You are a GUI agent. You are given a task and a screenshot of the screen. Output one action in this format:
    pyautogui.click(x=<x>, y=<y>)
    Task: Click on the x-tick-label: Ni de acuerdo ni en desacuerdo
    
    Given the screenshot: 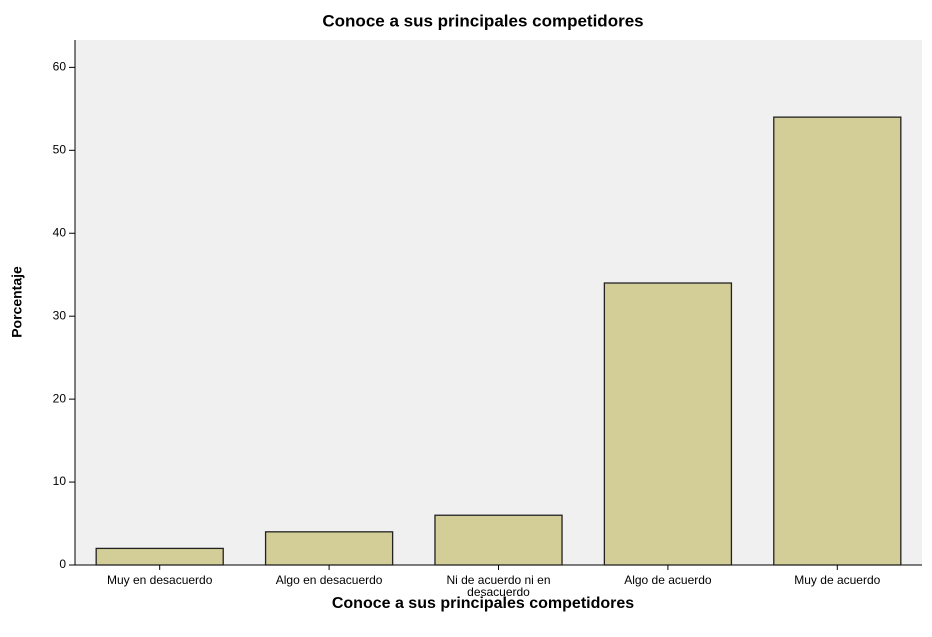 What is the action you would take?
    pyautogui.click(x=498, y=586)
    